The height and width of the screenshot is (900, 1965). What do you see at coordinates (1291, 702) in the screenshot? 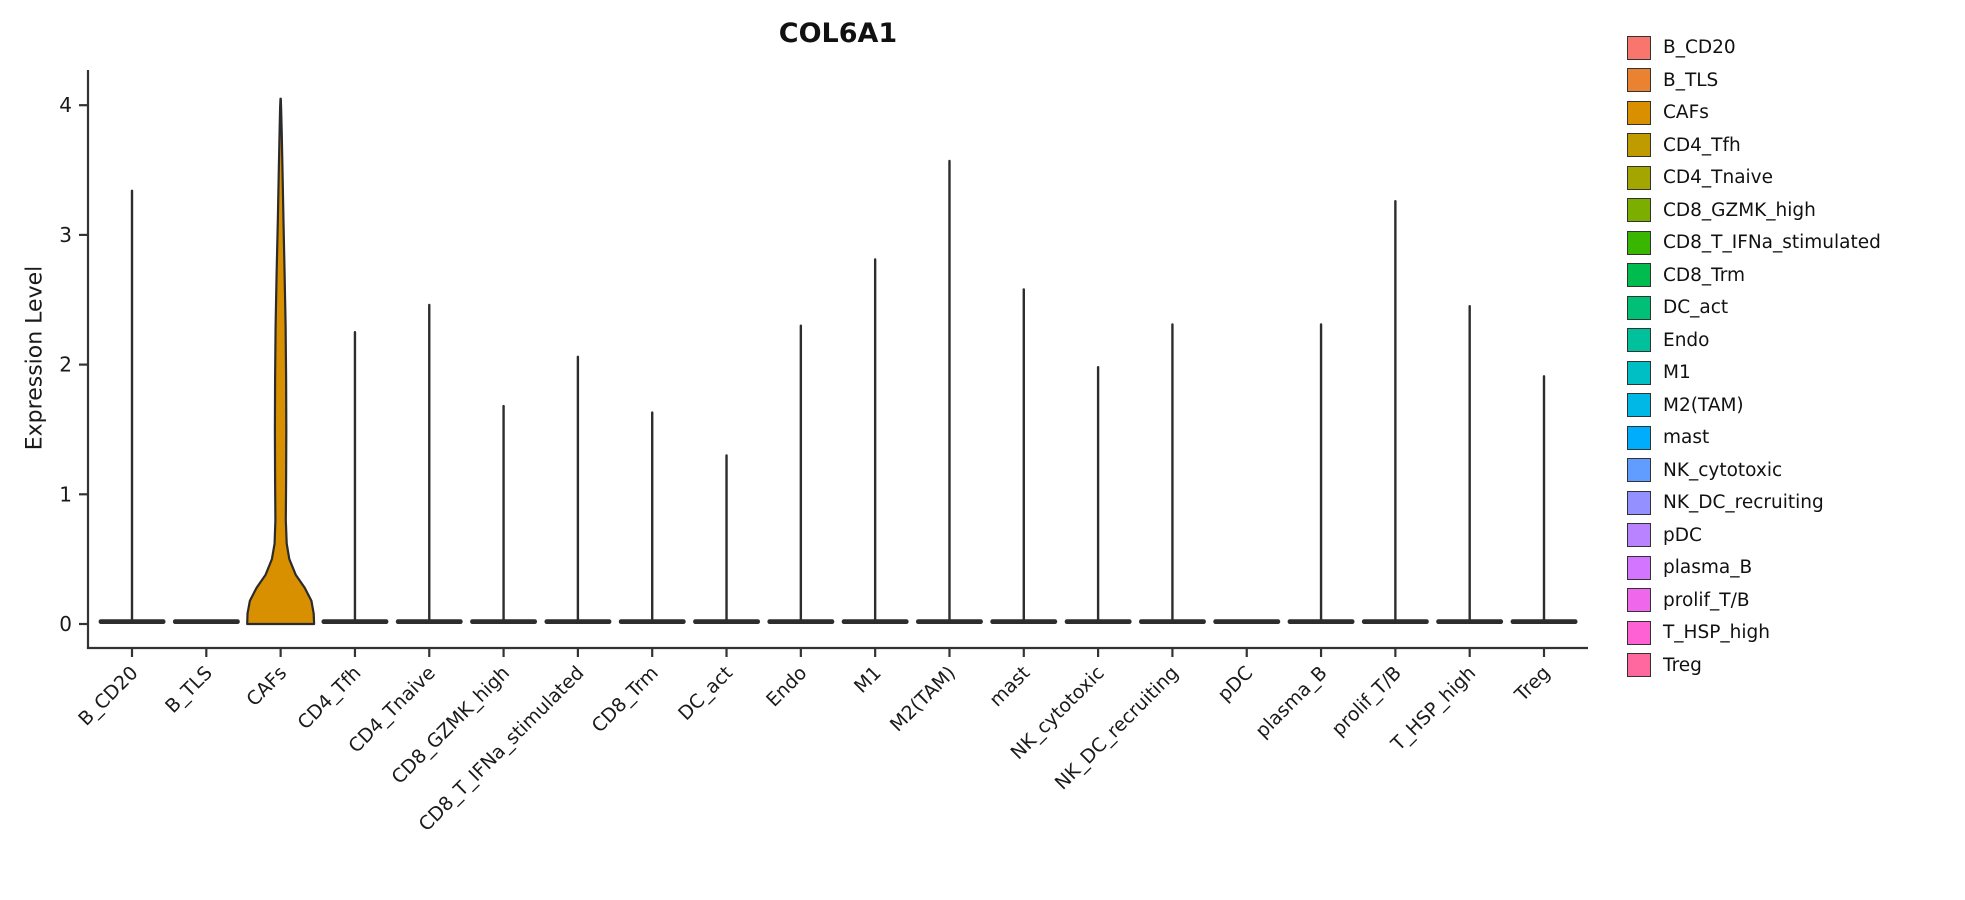
I see `x-tick-label-plasma_B: plasma_B` at bounding box center [1291, 702].